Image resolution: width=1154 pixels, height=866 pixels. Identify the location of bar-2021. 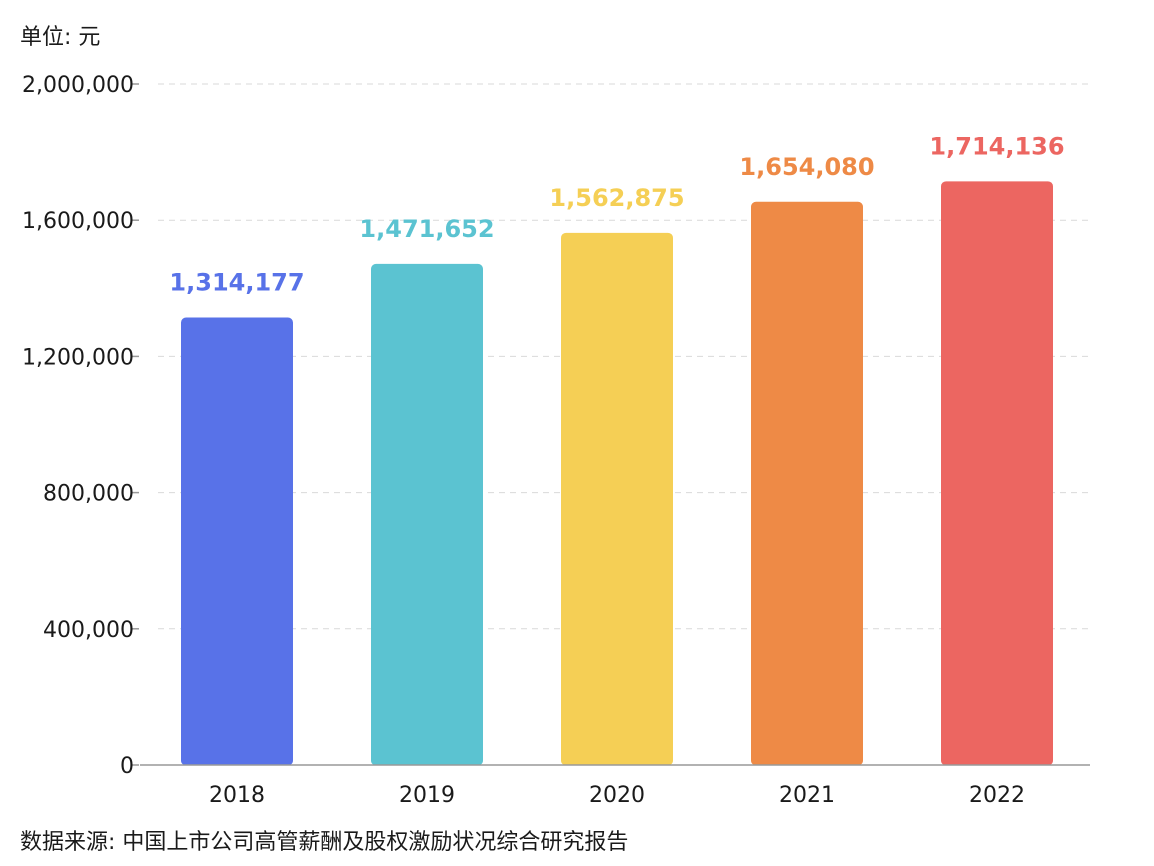
(807, 483).